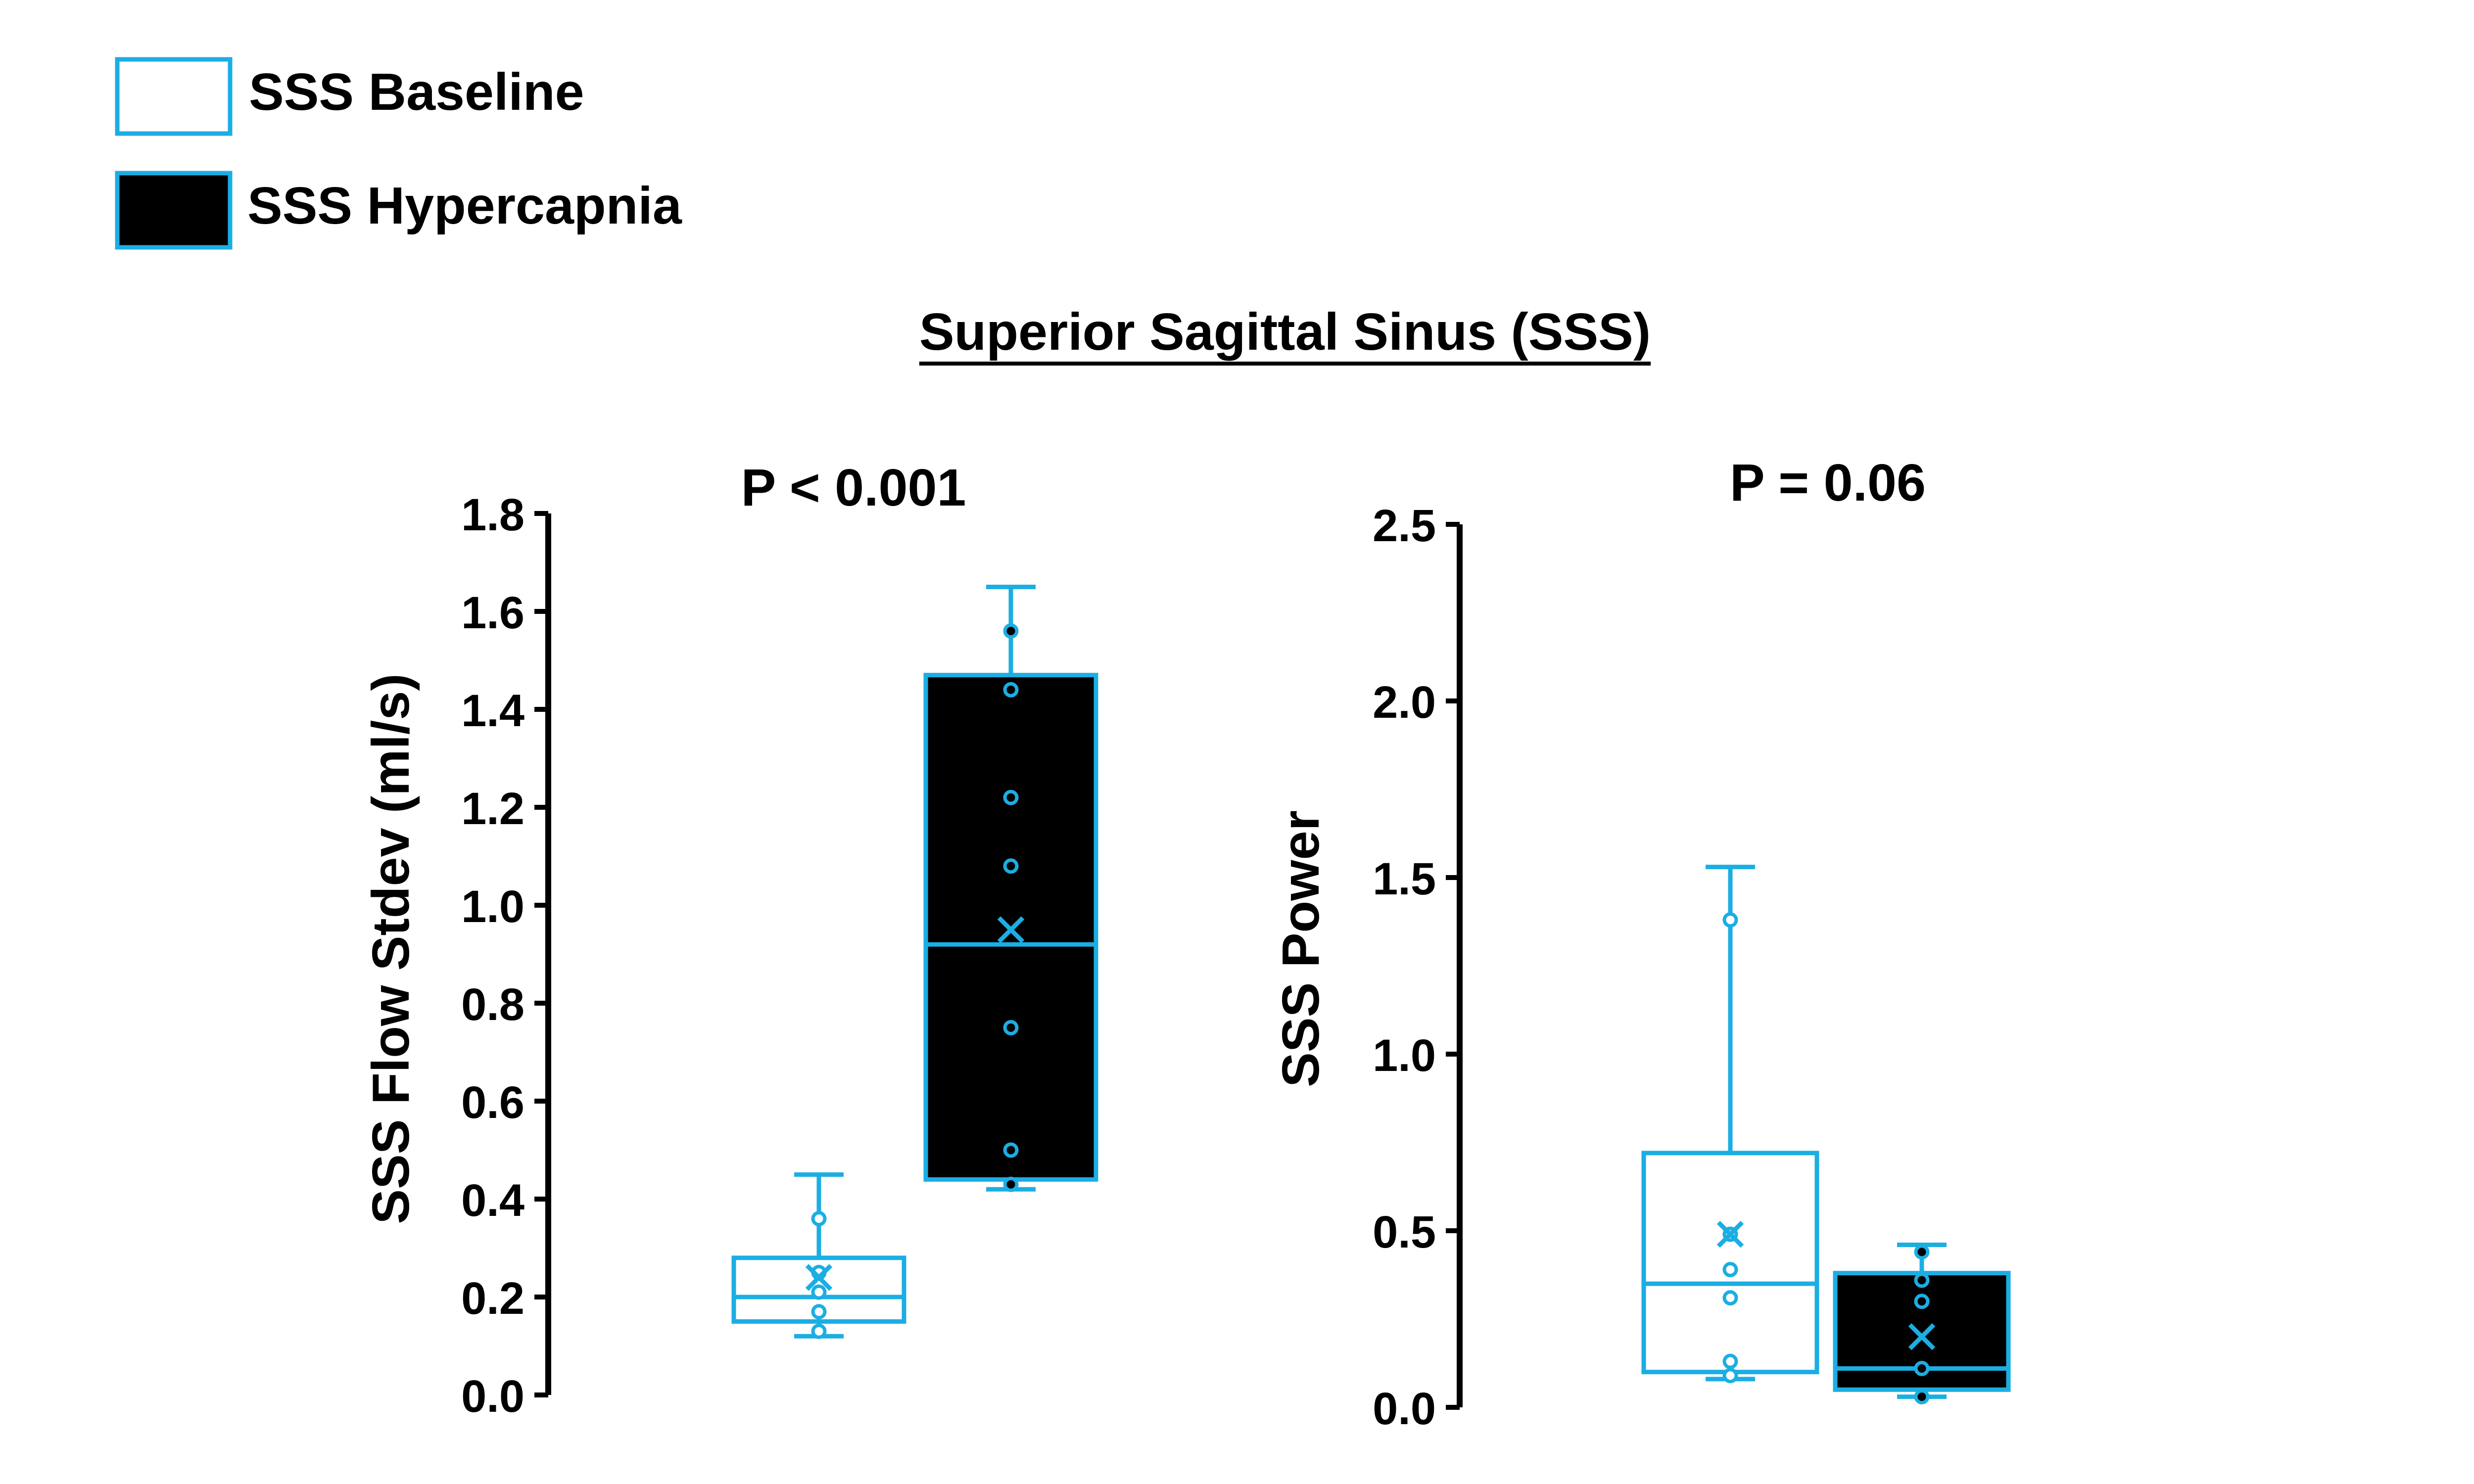 The image size is (2474, 1484). Describe the element at coordinates (1405, 1232) in the screenshot. I see `y-tick-label: 0.5` at that location.